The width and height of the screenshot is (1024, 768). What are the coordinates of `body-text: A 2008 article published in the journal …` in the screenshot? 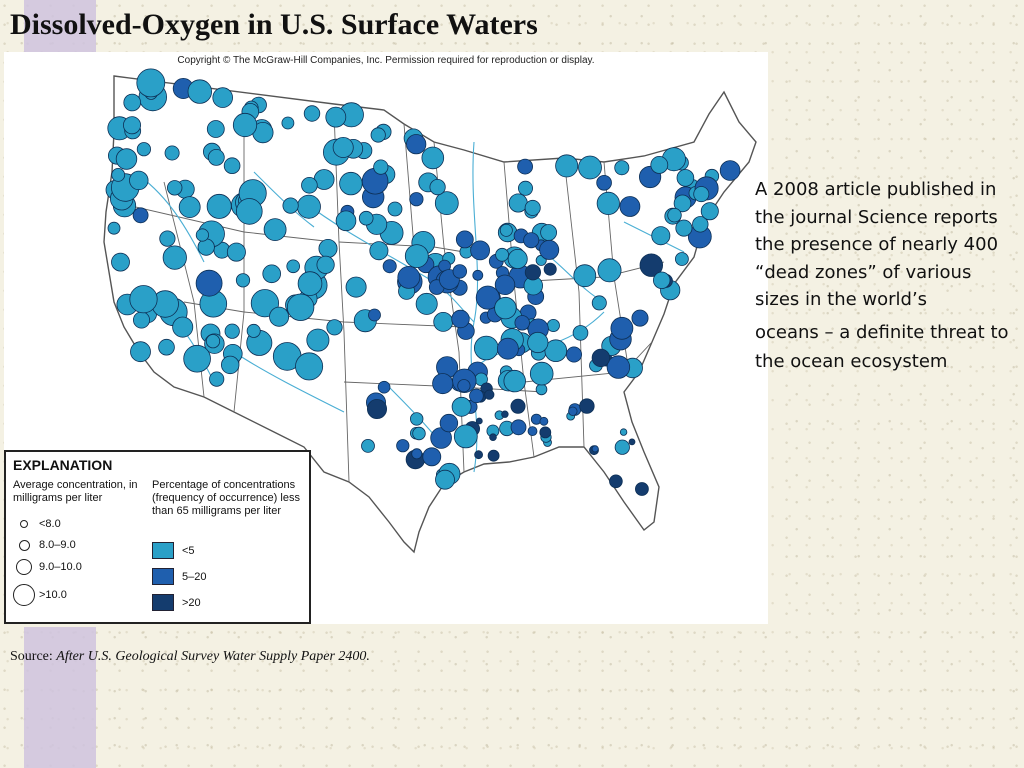 It's located at (886, 276).